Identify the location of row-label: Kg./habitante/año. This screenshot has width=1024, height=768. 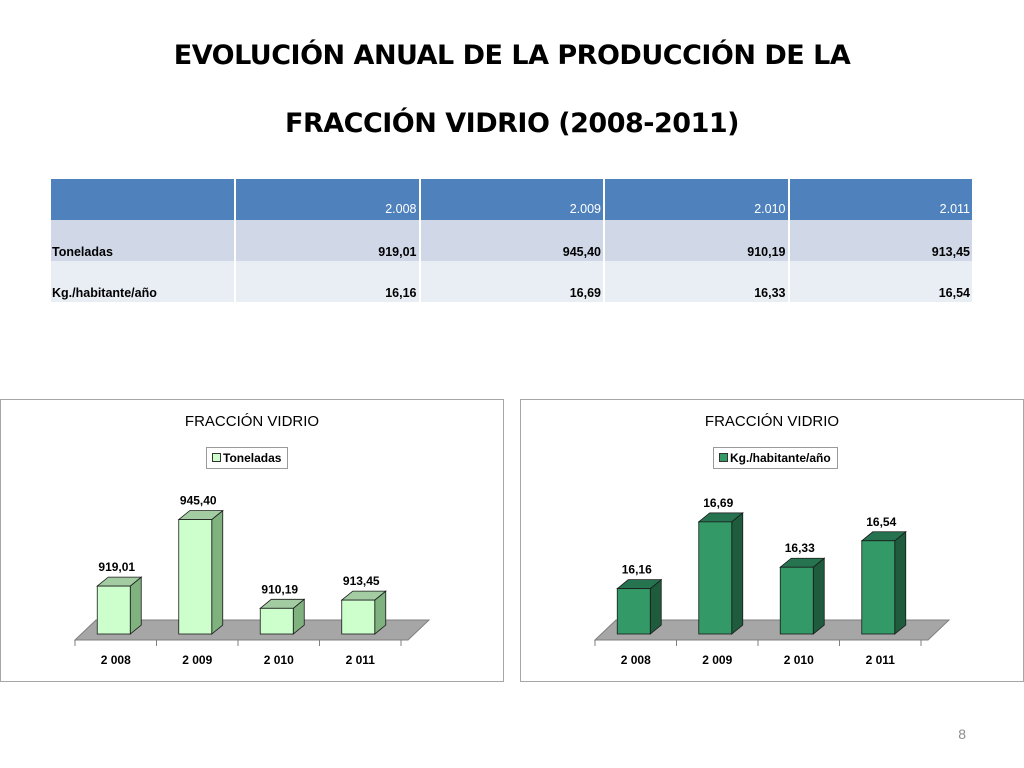
(143, 281).